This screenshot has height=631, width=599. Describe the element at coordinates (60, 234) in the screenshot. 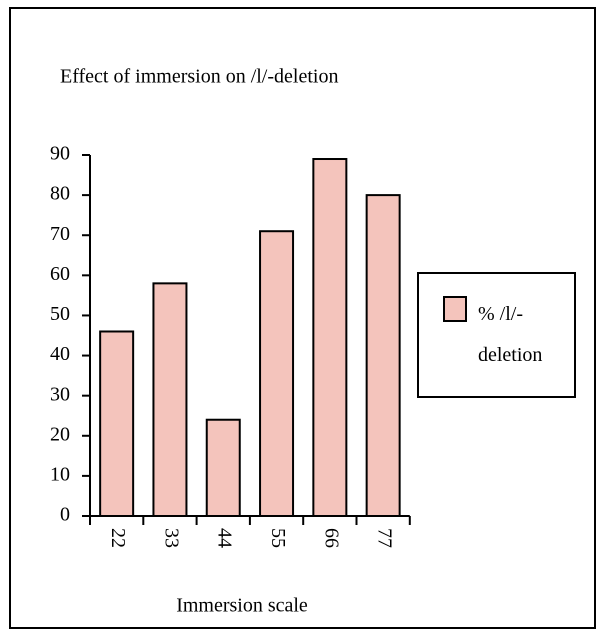

I see `y-tick-label: 70` at that location.